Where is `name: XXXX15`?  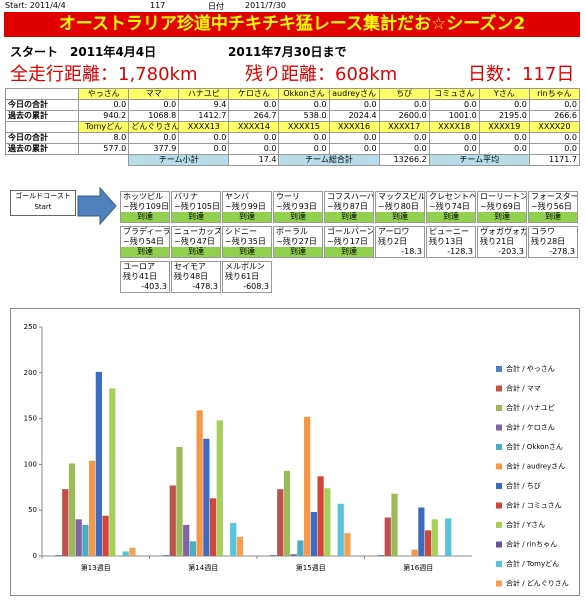 name: XXXX15 is located at coordinates (304, 127).